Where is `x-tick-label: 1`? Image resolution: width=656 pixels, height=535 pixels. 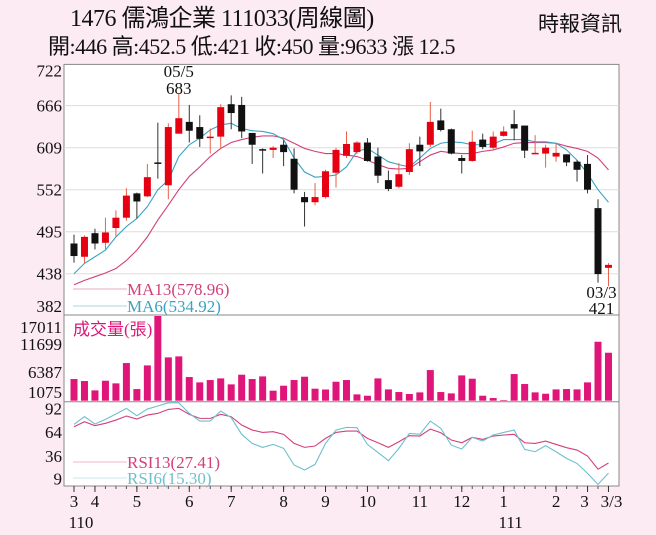 x-tick-label: 1 is located at coordinates (503, 501).